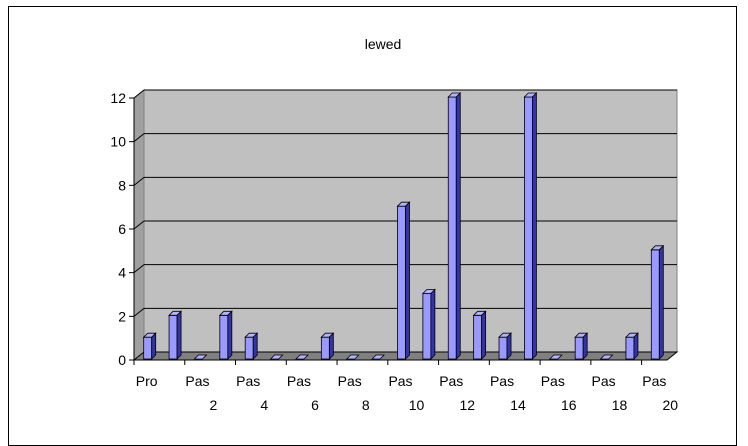 The image size is (748, 446). I want to click on x-tick-label-line2: 10, so click(417, 405).